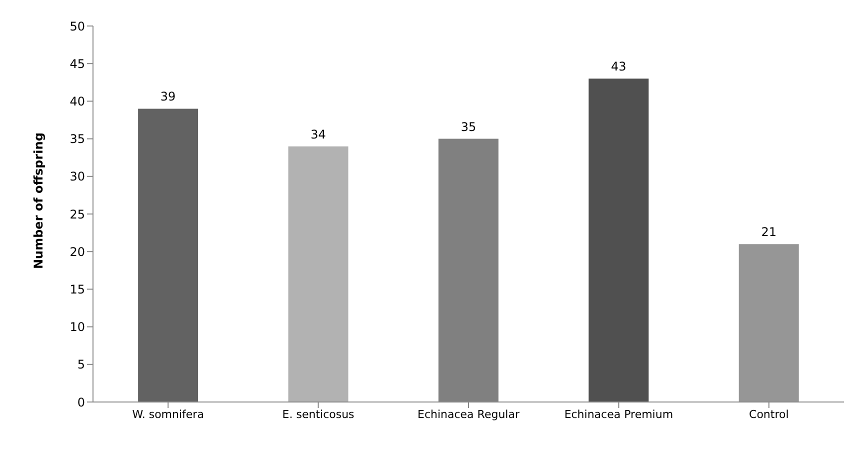 This screenshot has height=449, width=852. What do you see at coordinates (77, 214) in the screenshot?
I see `y-tick-label: 25` at bounding box center [77, 214].